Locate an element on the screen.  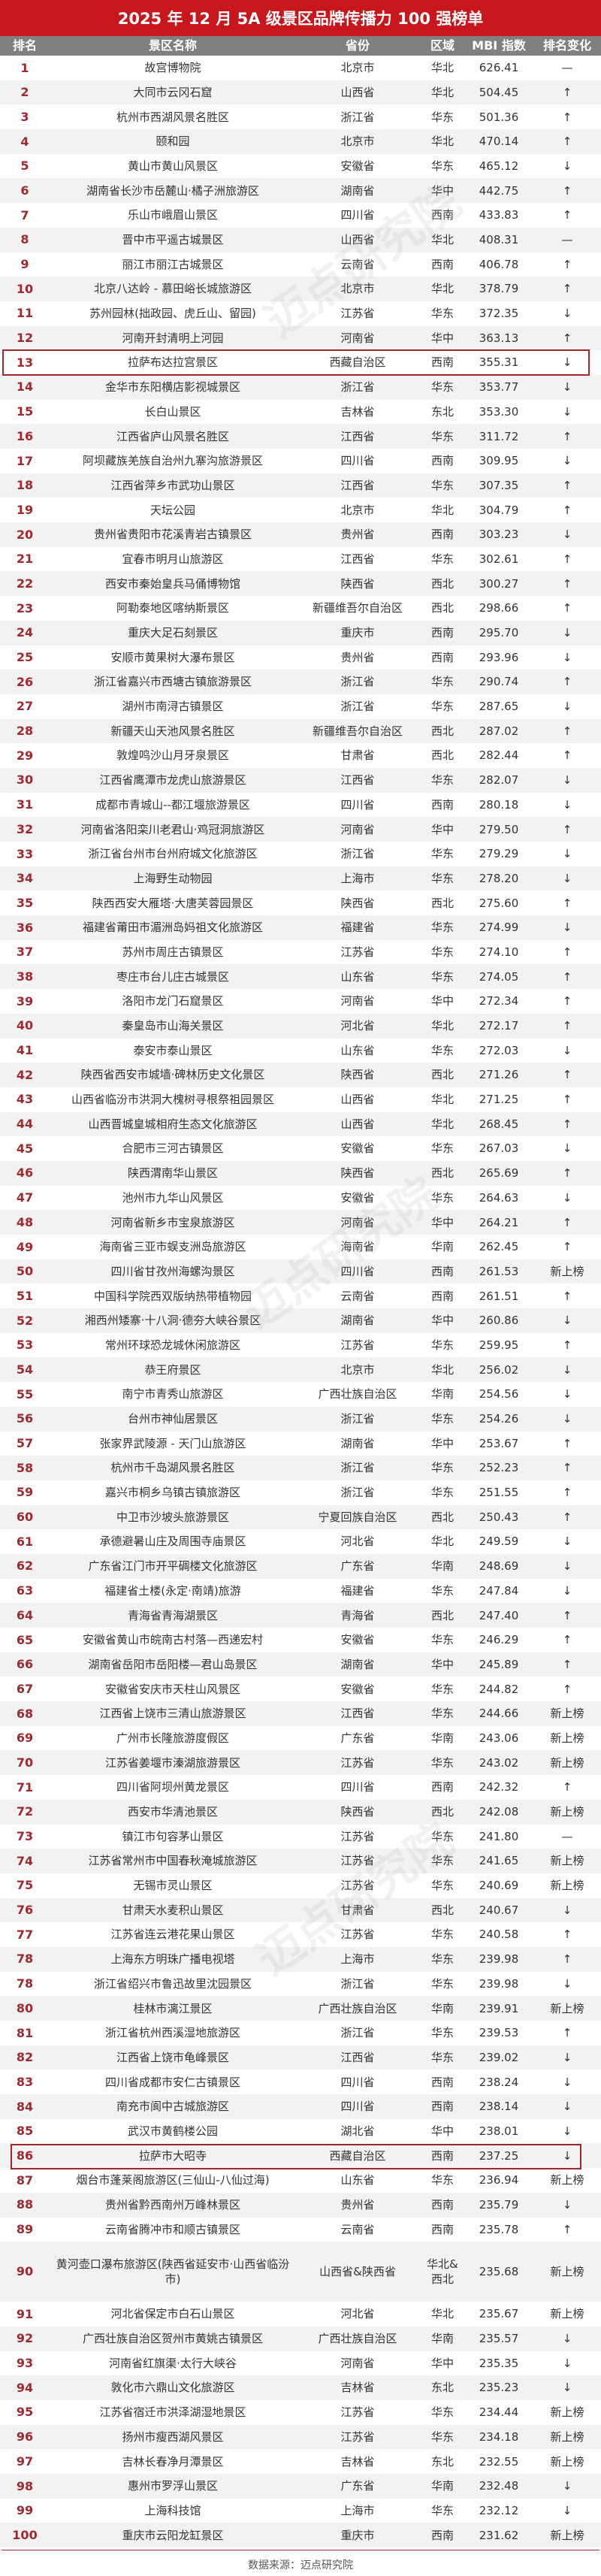
mbi-cell: 232.48 is located at coordinates (499, 2486).